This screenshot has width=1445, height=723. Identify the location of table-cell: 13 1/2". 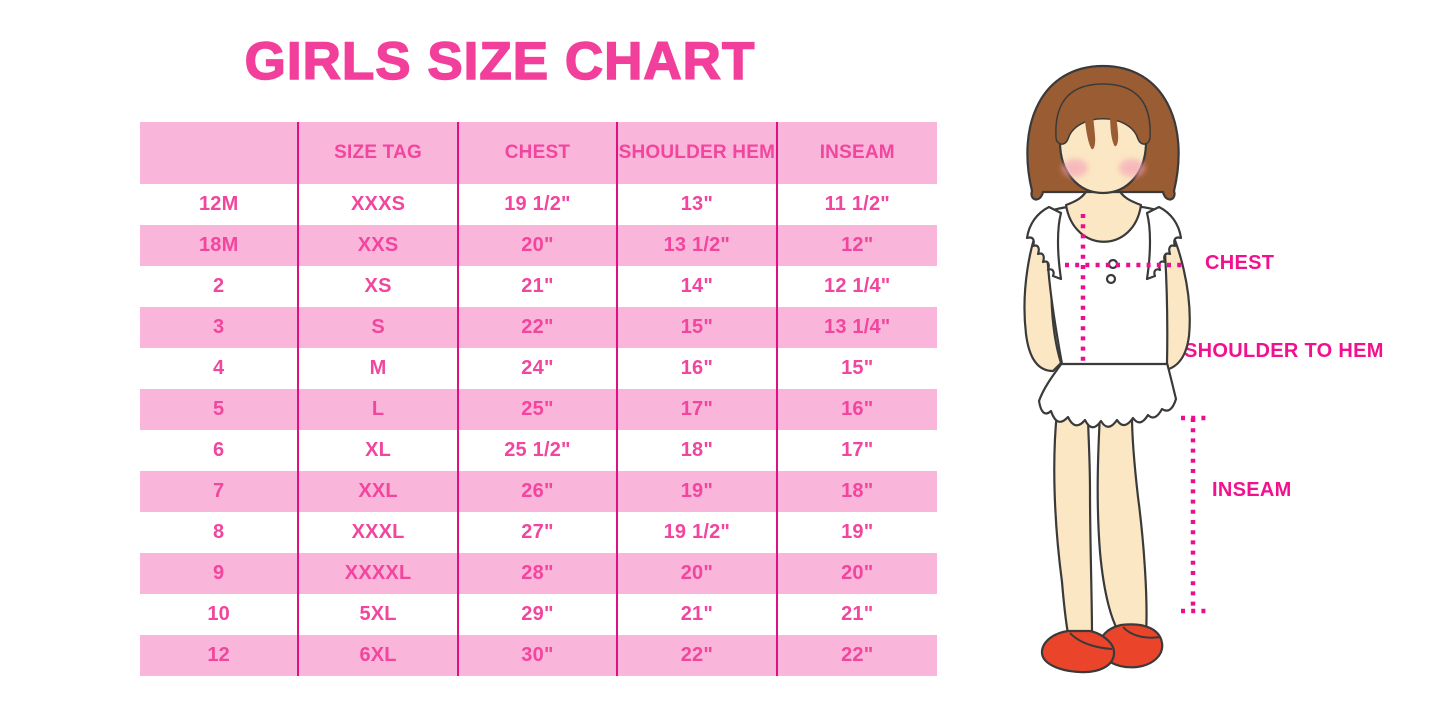
(698, 245).